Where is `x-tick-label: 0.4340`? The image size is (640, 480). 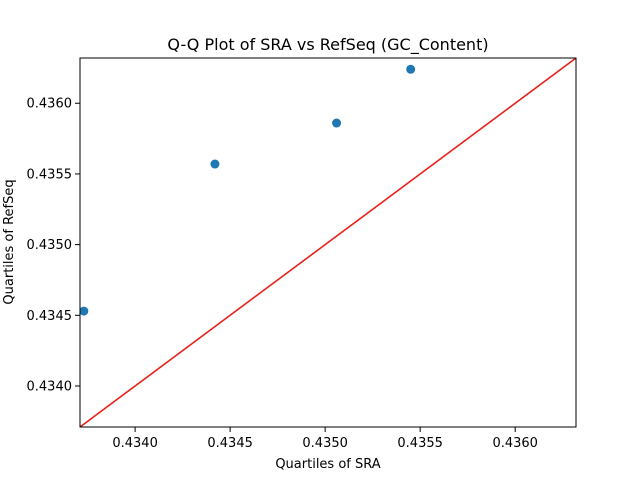
x-tick-label: 0.4340 is located at coordinates (135, 443).